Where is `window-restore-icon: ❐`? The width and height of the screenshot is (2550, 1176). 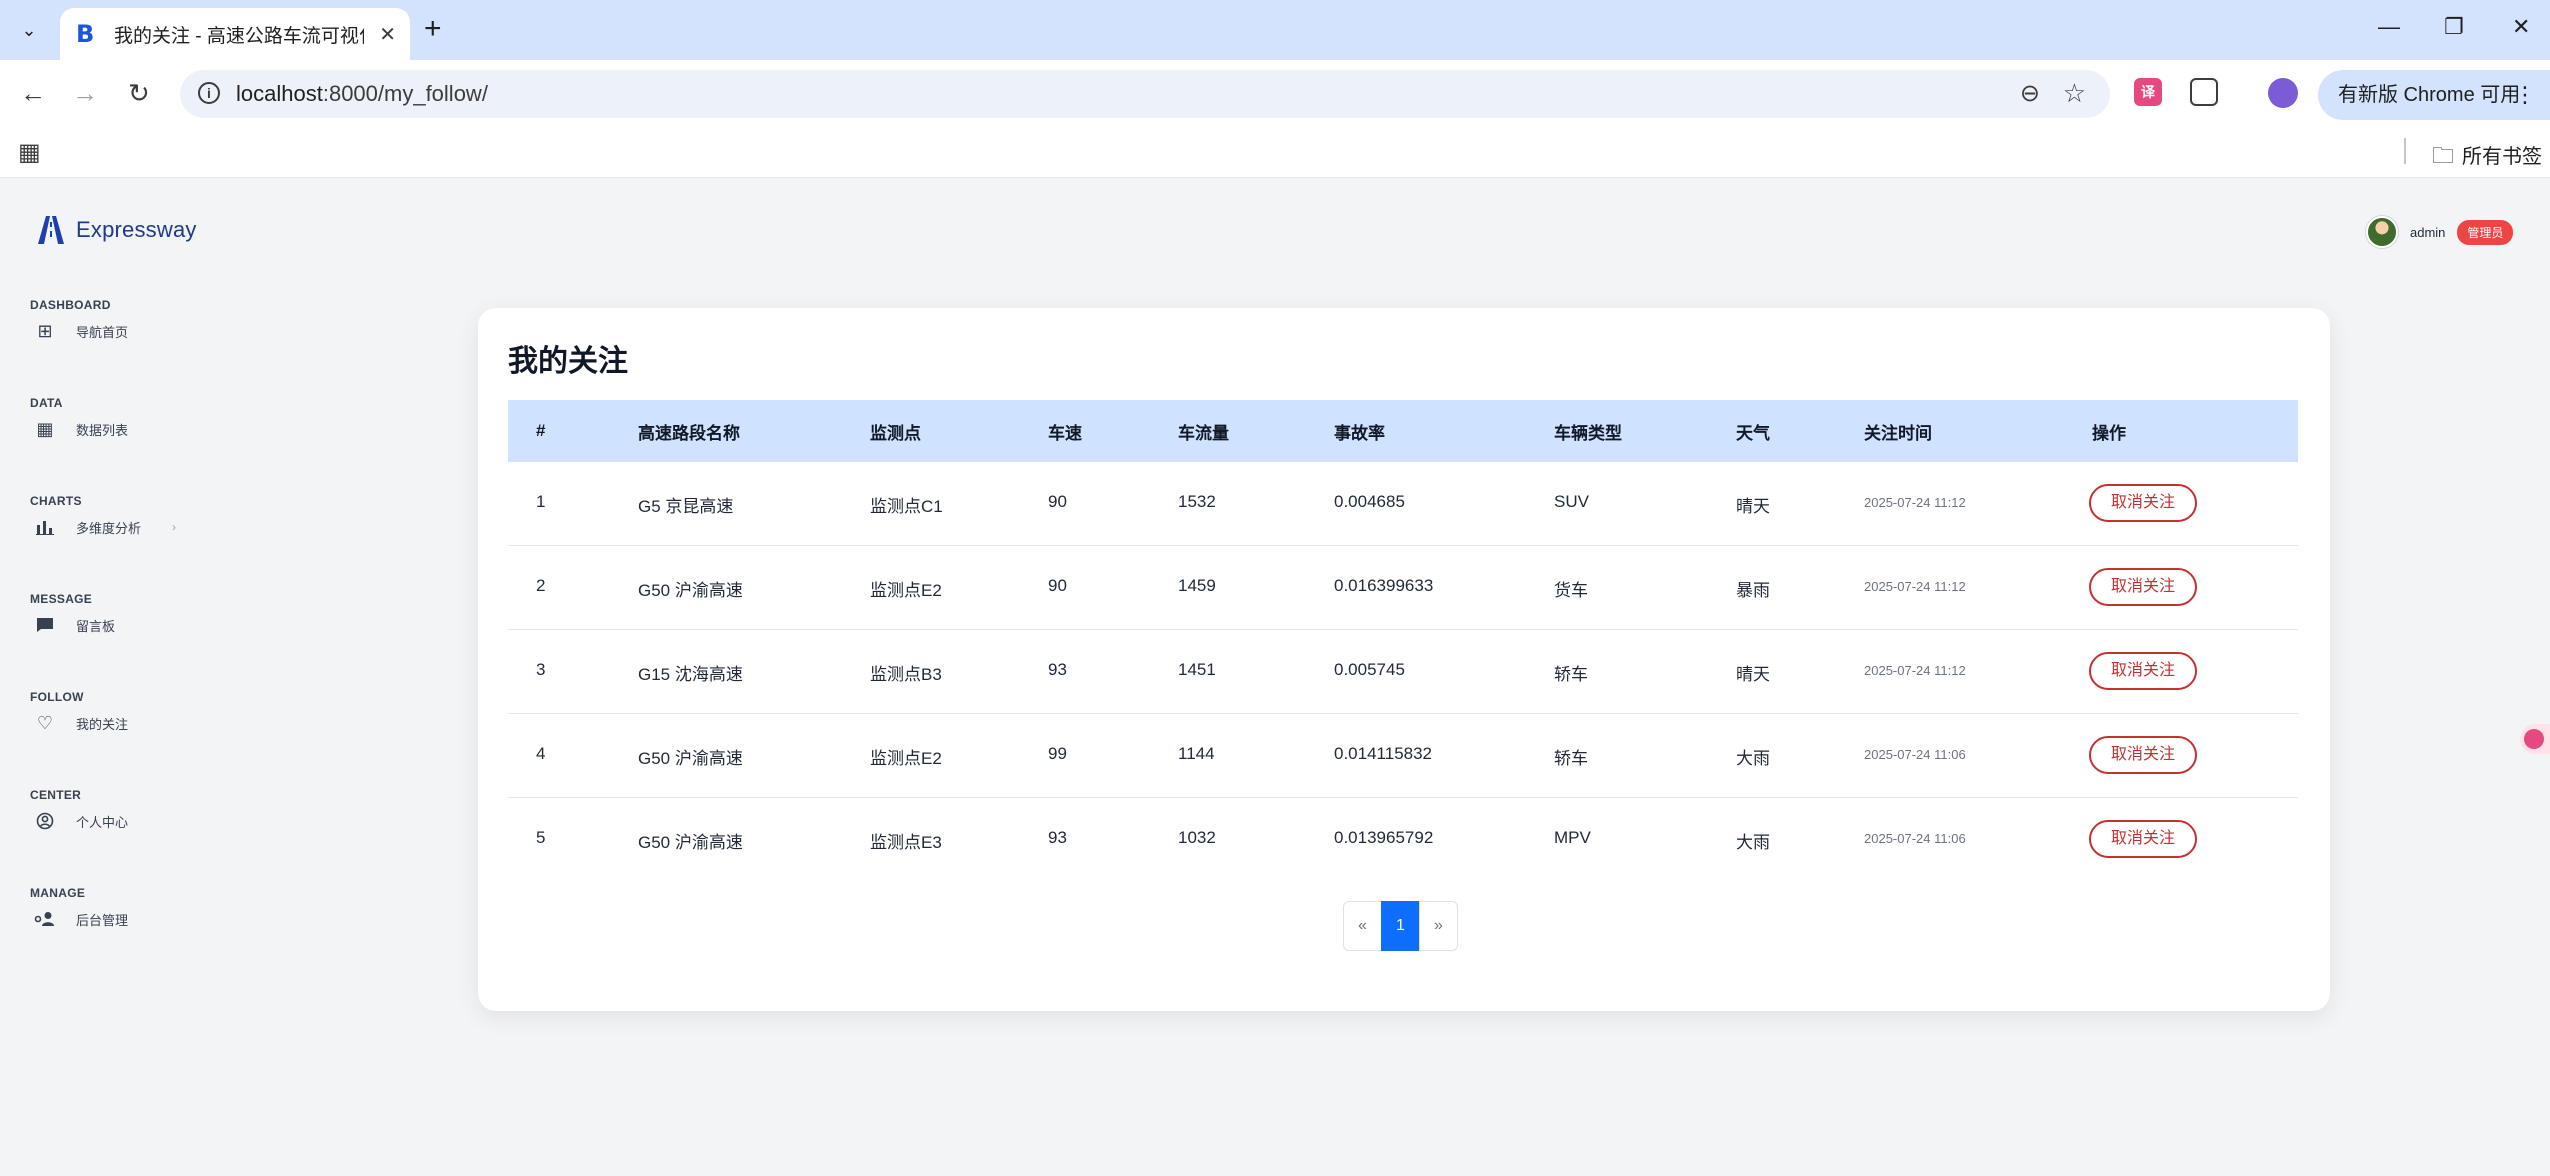 window-restore-icon: ❐ is located at coordinates (2454, 26).